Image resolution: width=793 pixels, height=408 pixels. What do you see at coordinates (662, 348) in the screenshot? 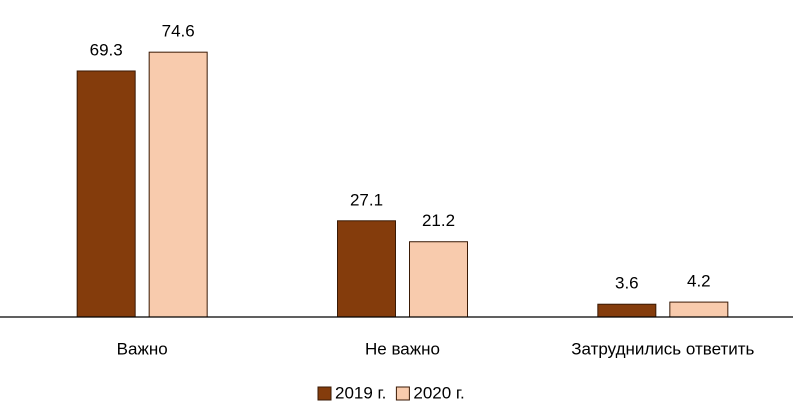
I see `x-tick-label: Затруднились ответить` at bounding box center [662, 348].